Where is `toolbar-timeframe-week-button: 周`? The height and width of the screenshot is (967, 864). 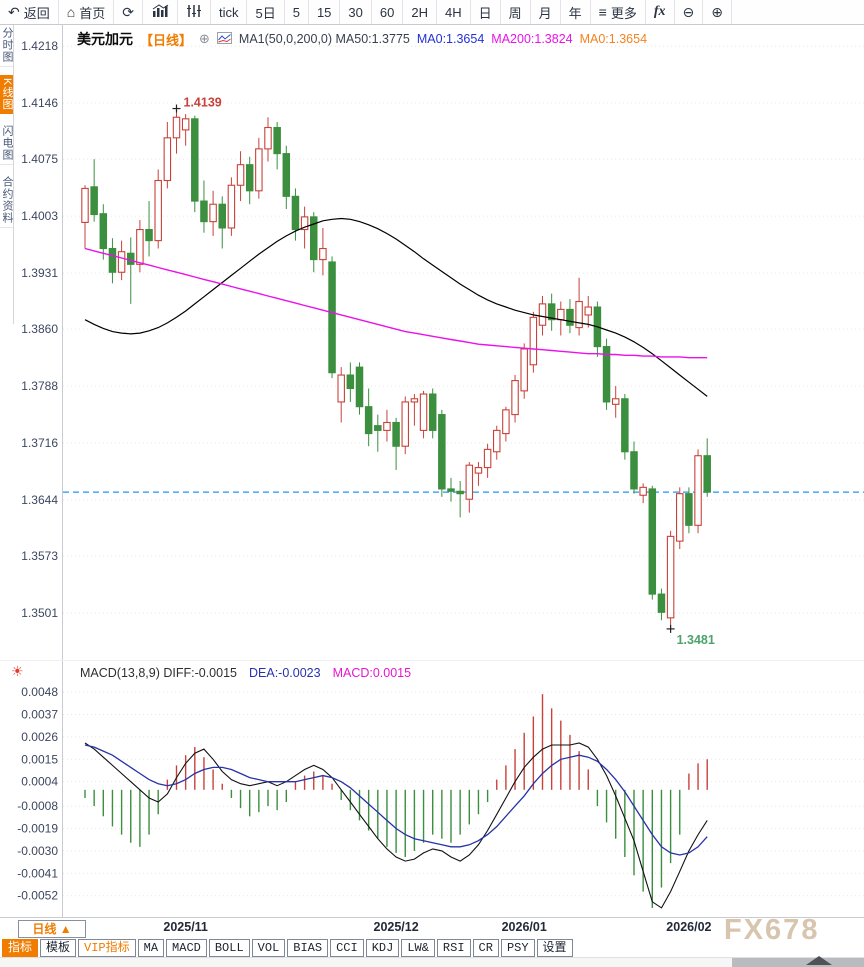 toolbar-timeframe-week-button: 周 is located at coordinates (516, 12).